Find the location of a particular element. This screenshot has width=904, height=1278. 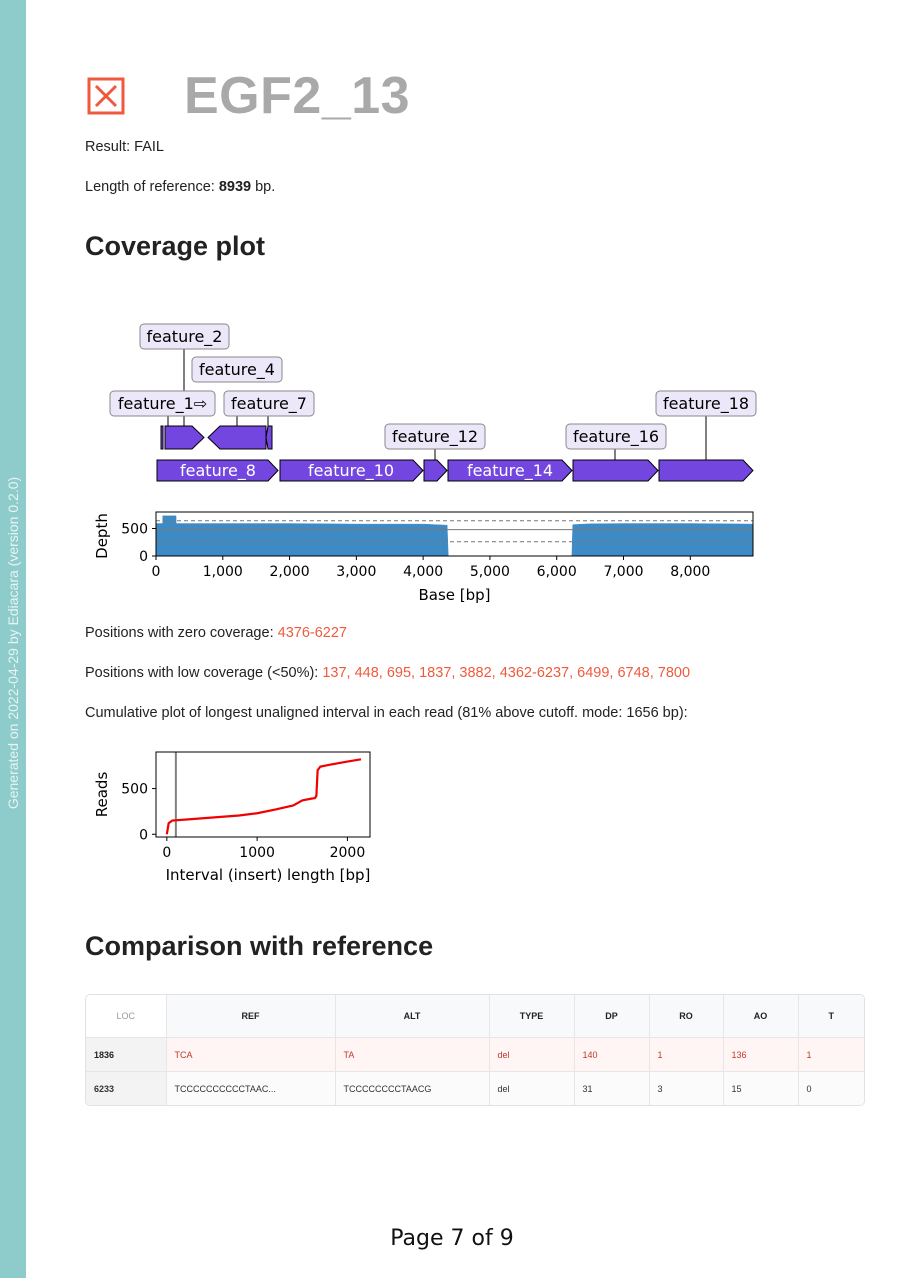

plot-background is located at coordinates (263, 794).